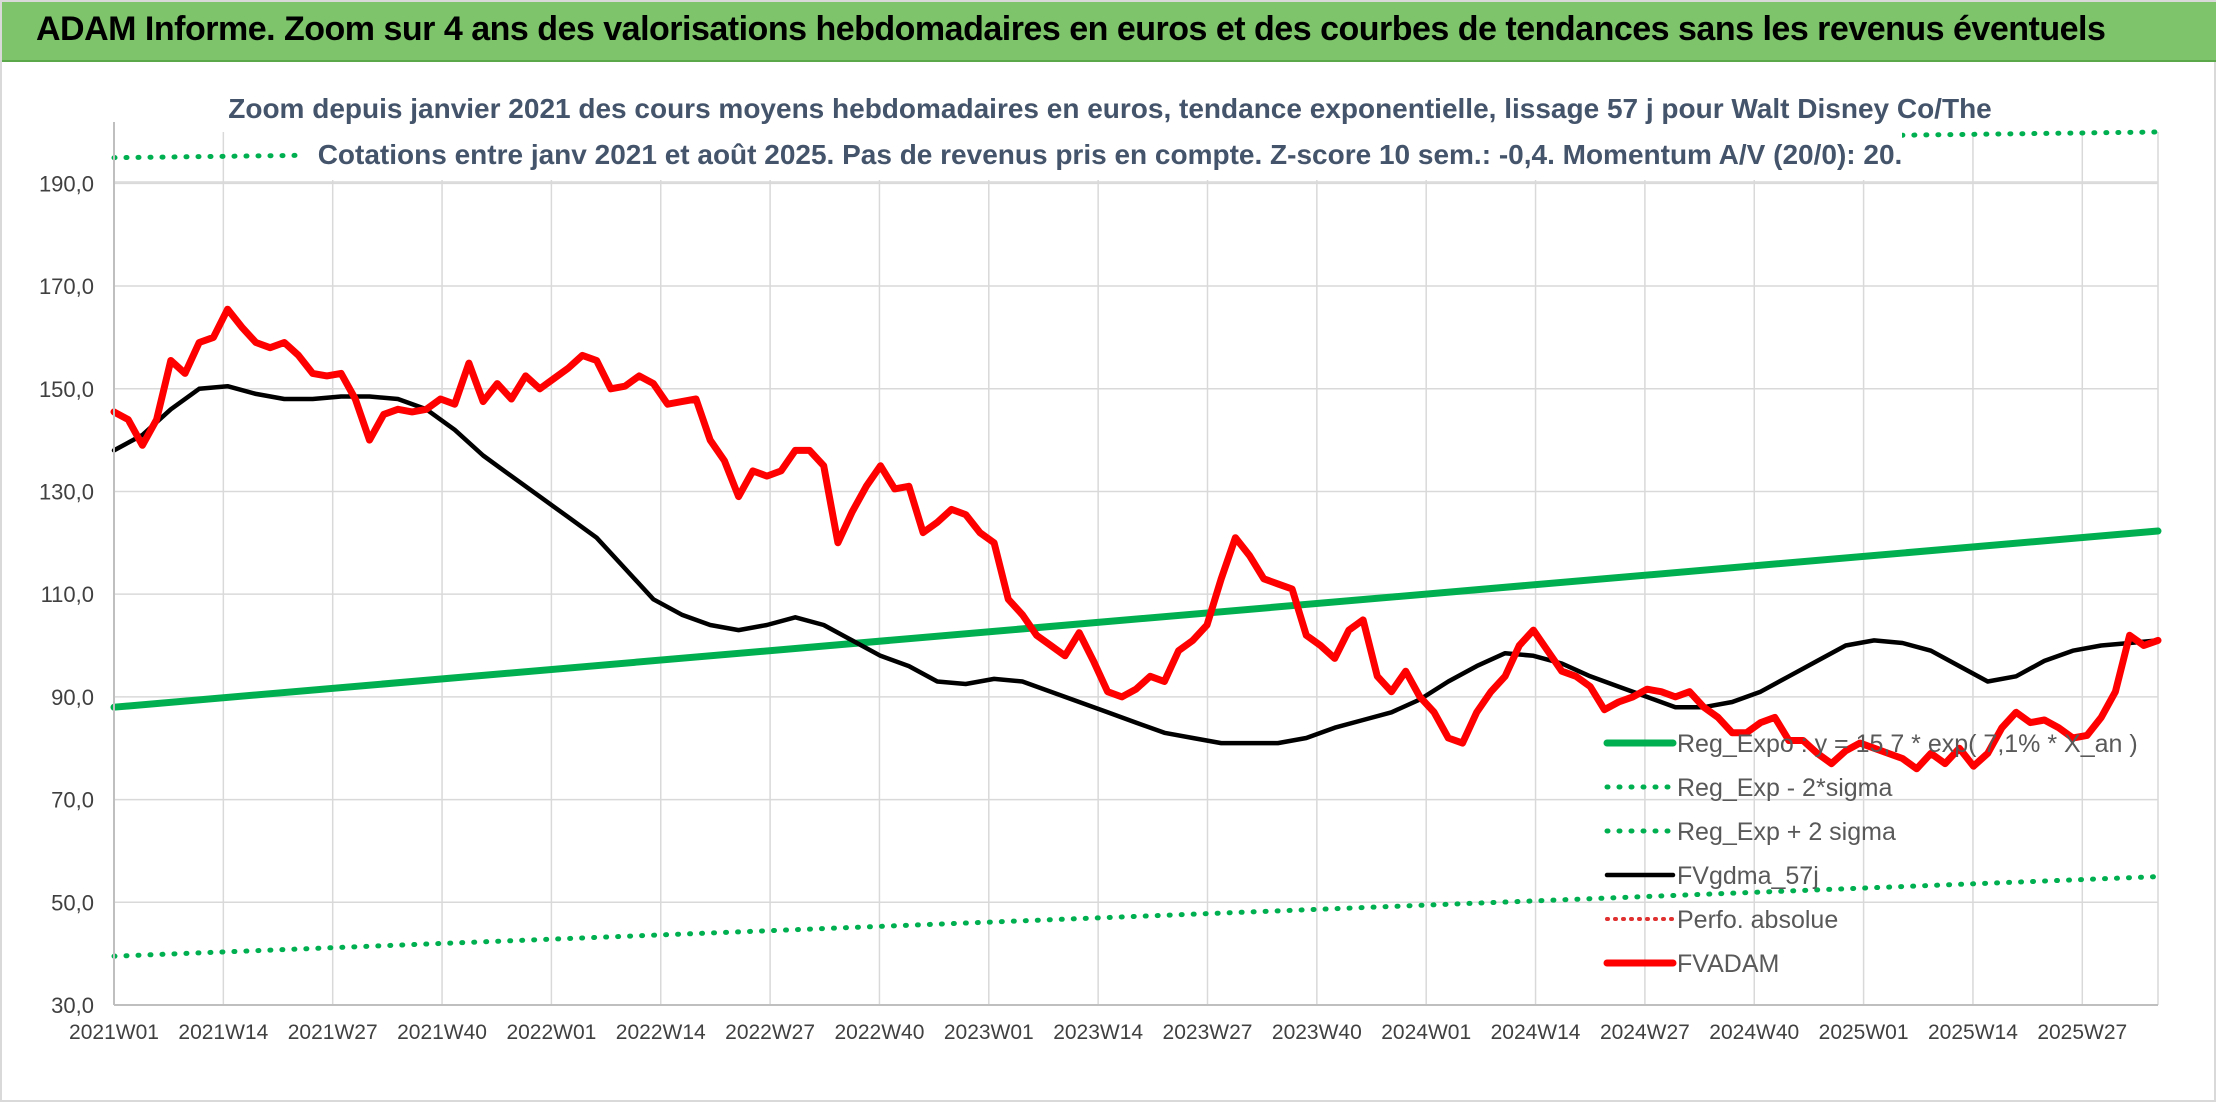 This screenshot has width=2216, height=1104. Describe the element at coordinates (1426, 1032) in the screenshot. I see `x-tick-label: 2024W01` at that location.